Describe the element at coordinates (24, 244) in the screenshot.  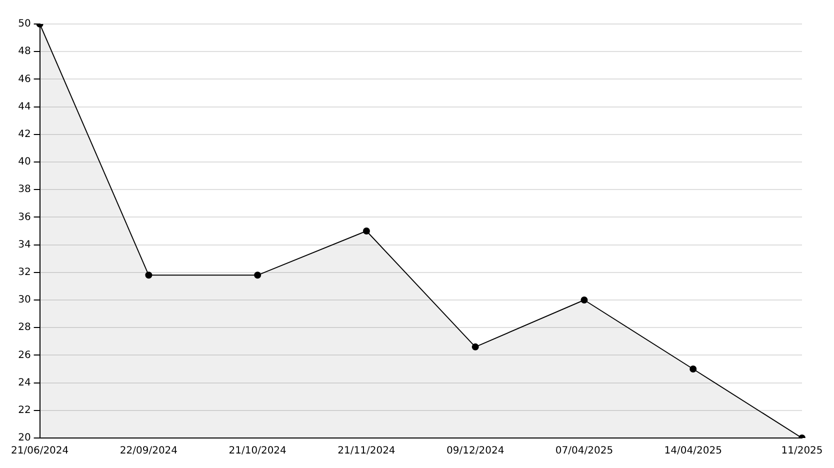
I see `y-tick-label: 34` at that location.